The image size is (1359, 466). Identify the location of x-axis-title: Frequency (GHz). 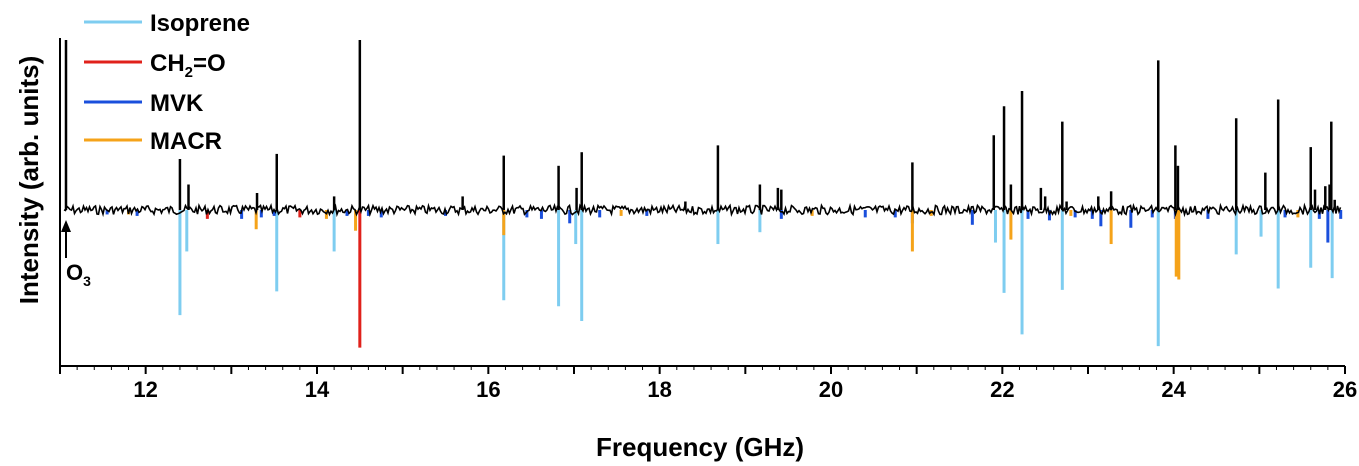
(700, 447).